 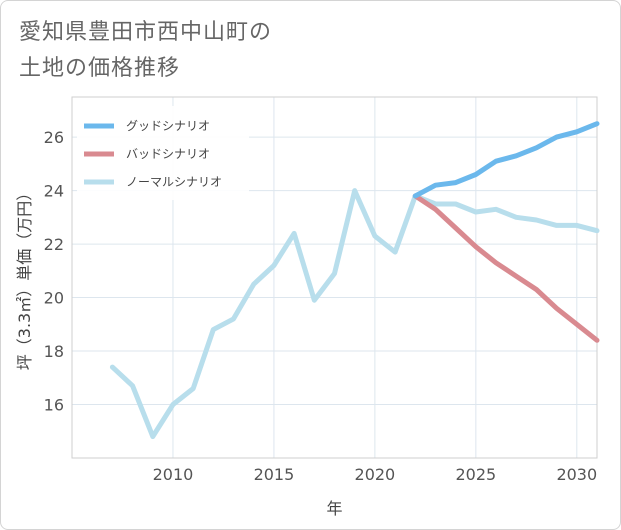 What do you see at coordinates (145, 51) in the screenshot?
I see `chart-title: 愛知県豊田市西中山町の 土地の価格推移` at bounding box center [145, 51].